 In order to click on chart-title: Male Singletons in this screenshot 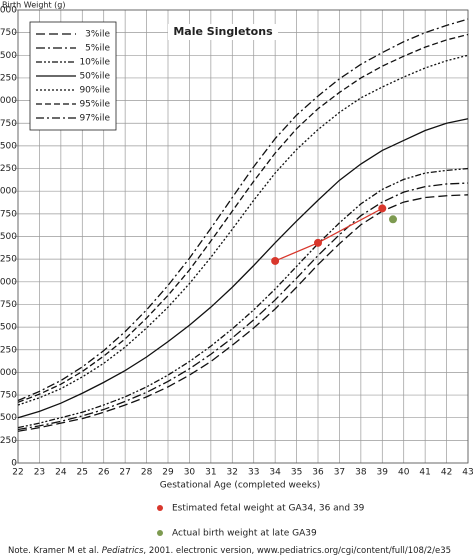, I will do `click(223, 31)`.